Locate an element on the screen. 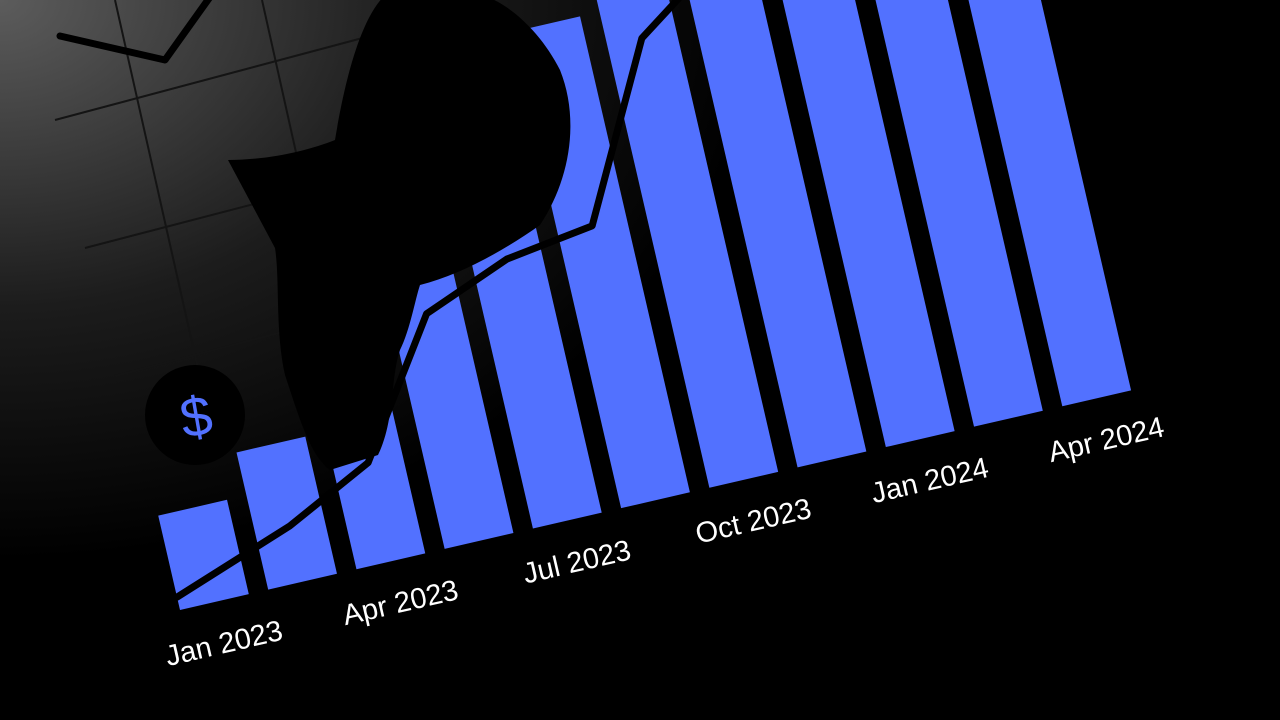  background-trend-line is located at coordinates (134, 32).